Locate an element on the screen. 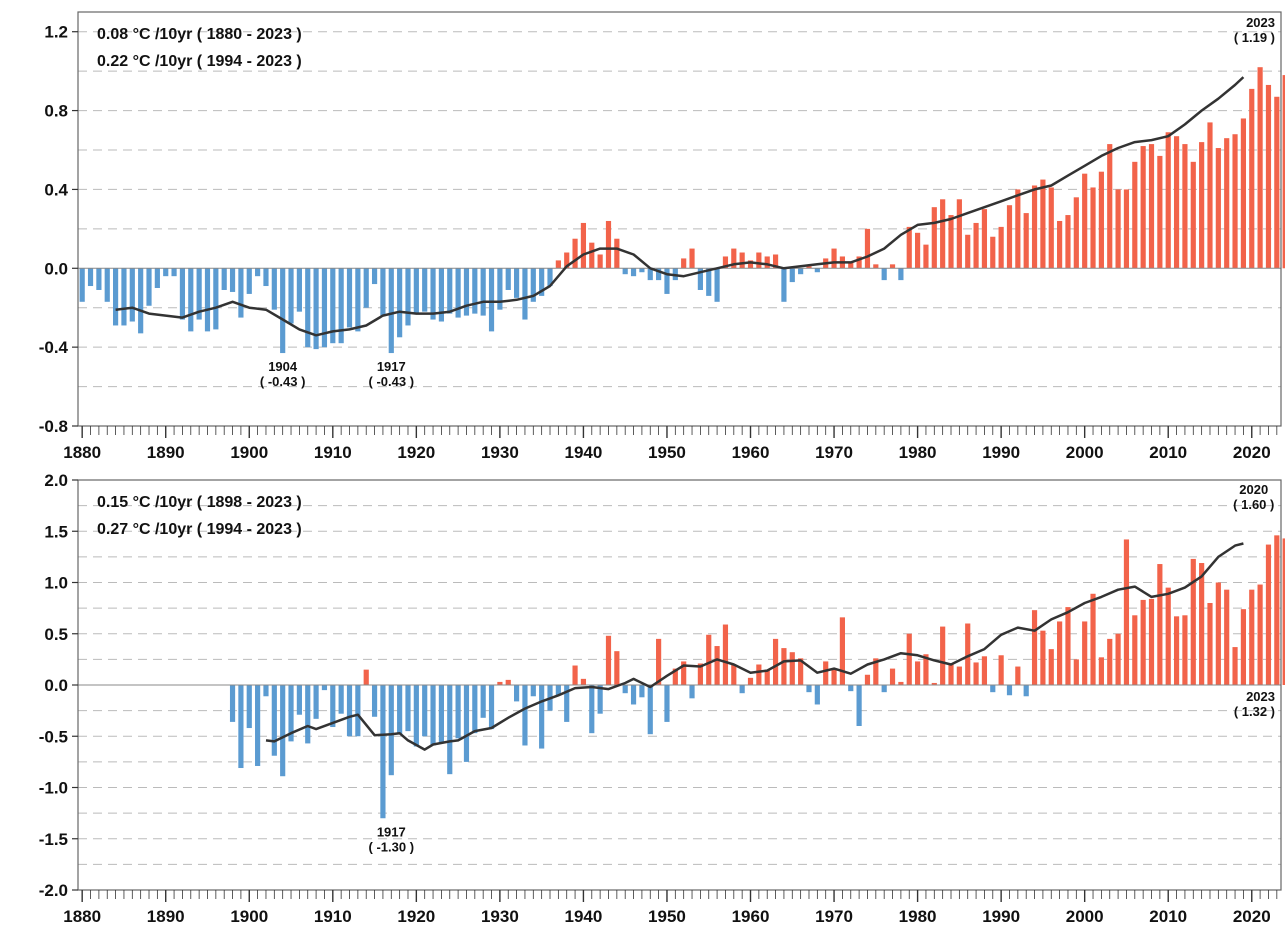 This screenshot has width=1285, height=934. x-tick-label: 1880 is located at coordinates (82, 452).